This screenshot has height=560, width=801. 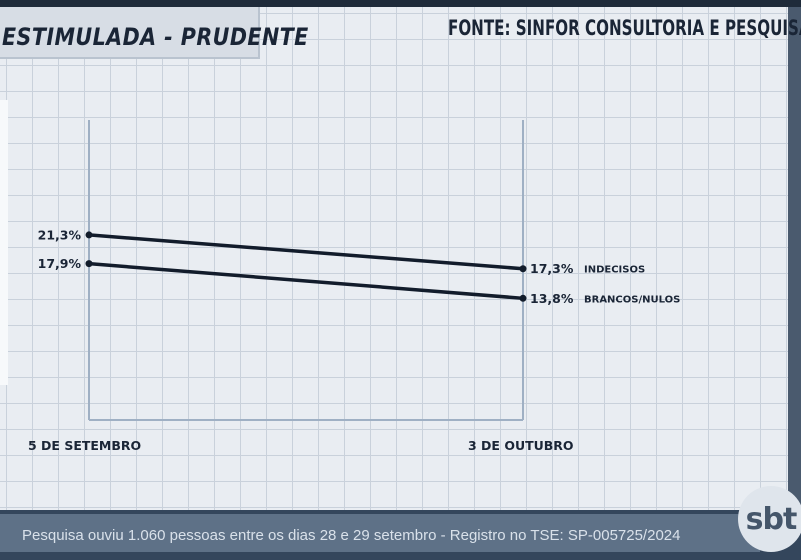 I want to click on left-panel-edge, so click(x=4, y=242).